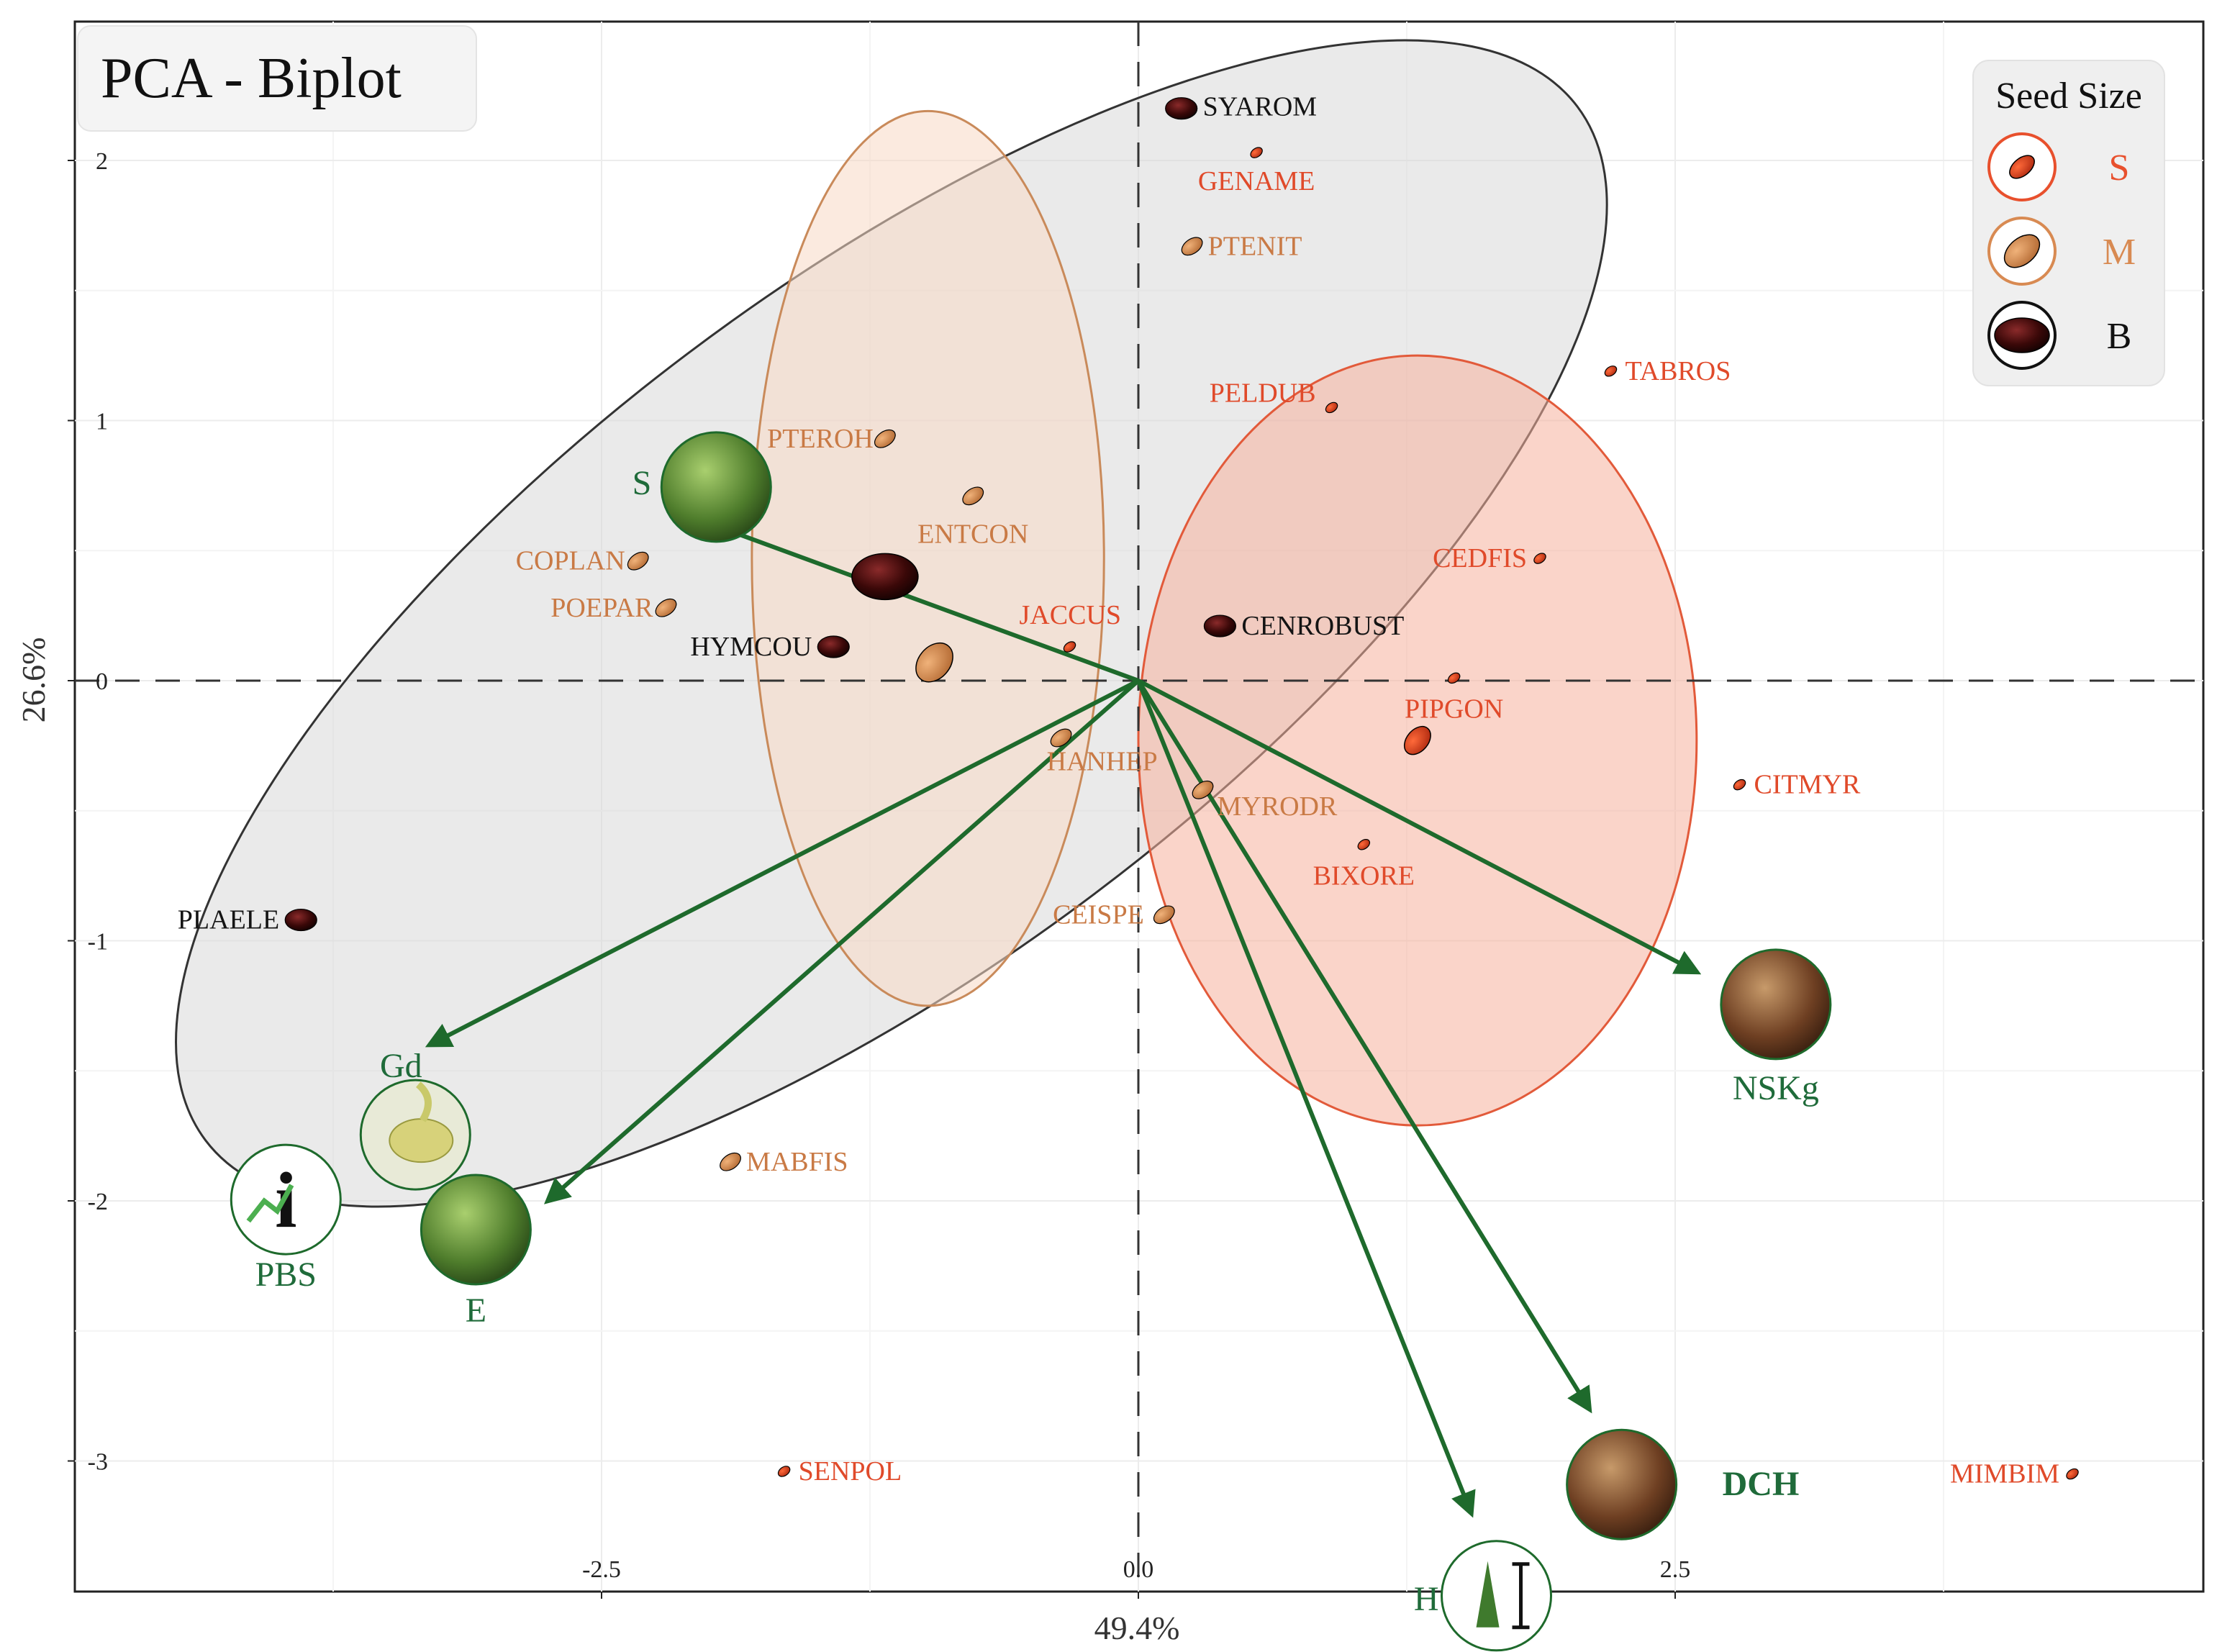 The width and height of the screenshot is (2217, 1652). I want to click on legend-label: S, so click(2119, 168).